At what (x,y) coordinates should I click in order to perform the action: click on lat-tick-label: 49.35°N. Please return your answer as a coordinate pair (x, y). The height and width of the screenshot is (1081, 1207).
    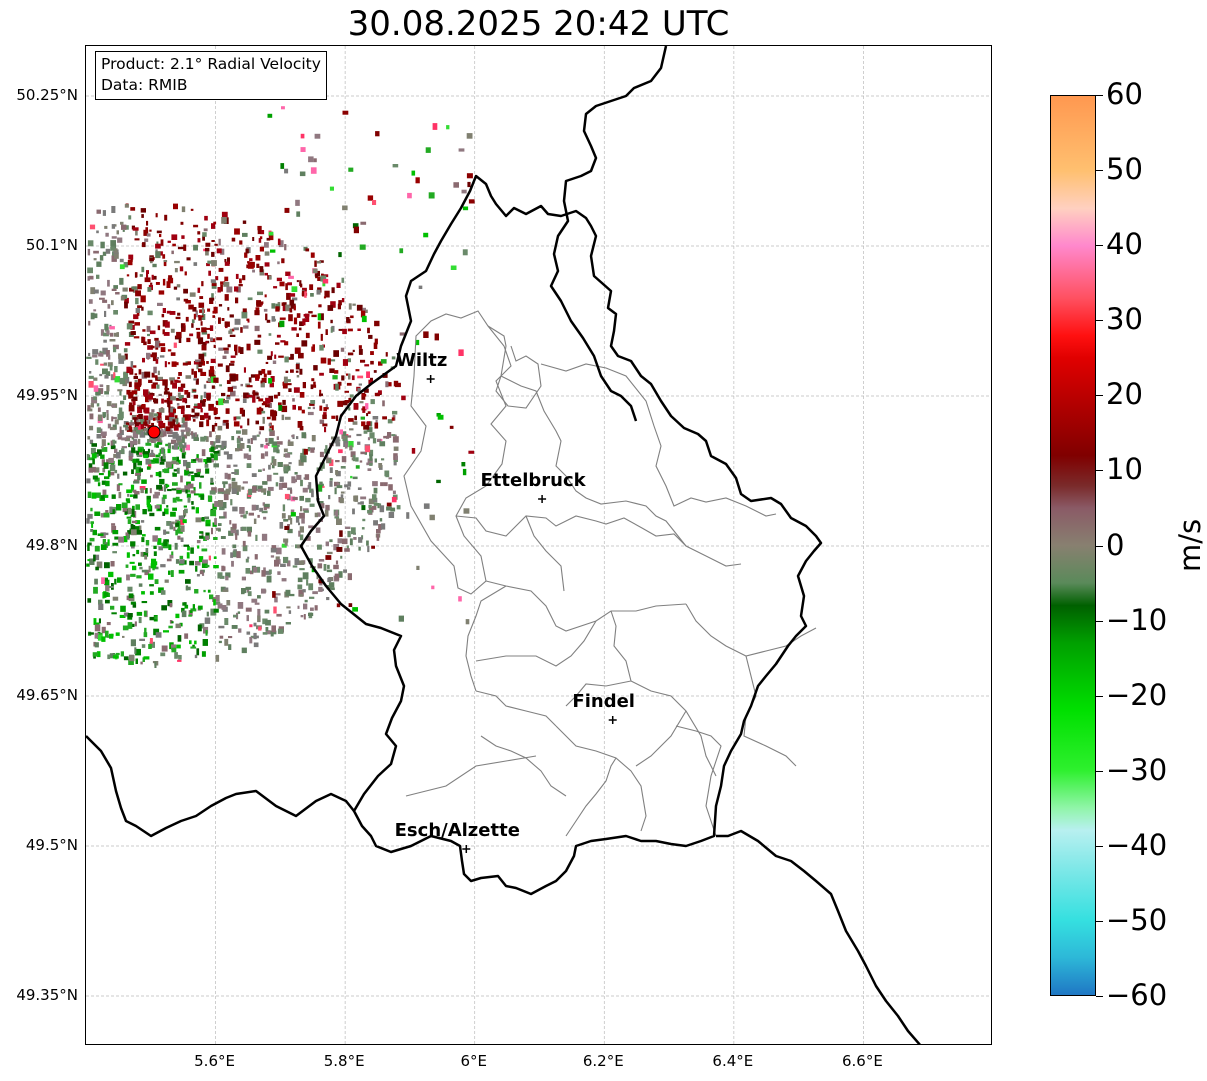
    Looking at the image, I should click on (47, 995).